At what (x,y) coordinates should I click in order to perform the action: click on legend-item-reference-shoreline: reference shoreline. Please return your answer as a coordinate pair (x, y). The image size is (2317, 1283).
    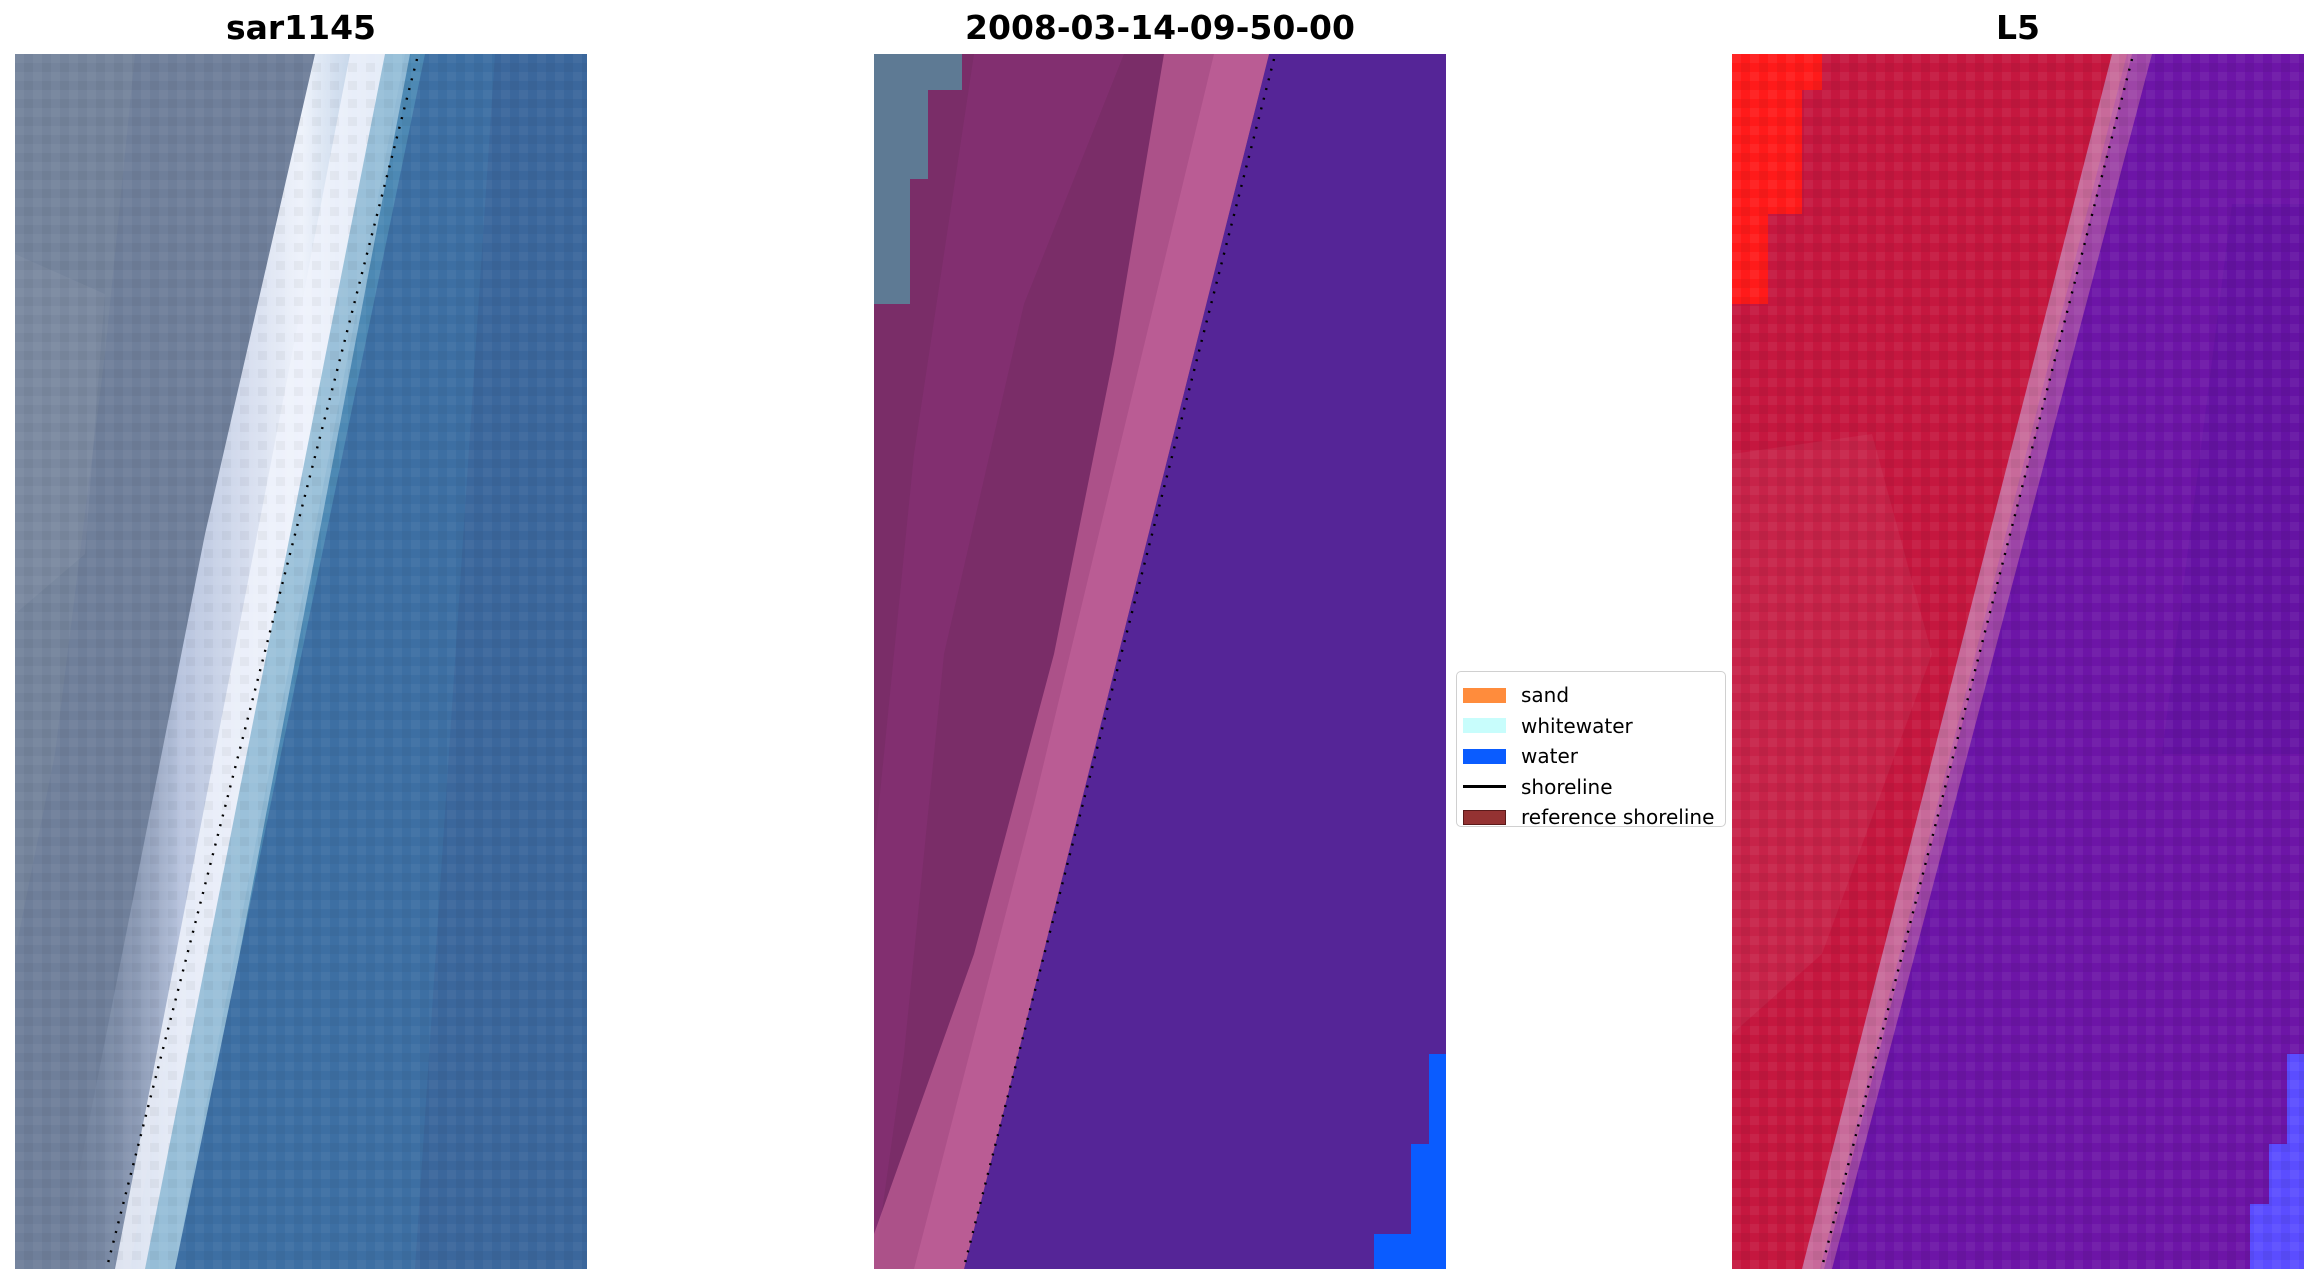
    Looking at the image, I should click on (1594, 817).